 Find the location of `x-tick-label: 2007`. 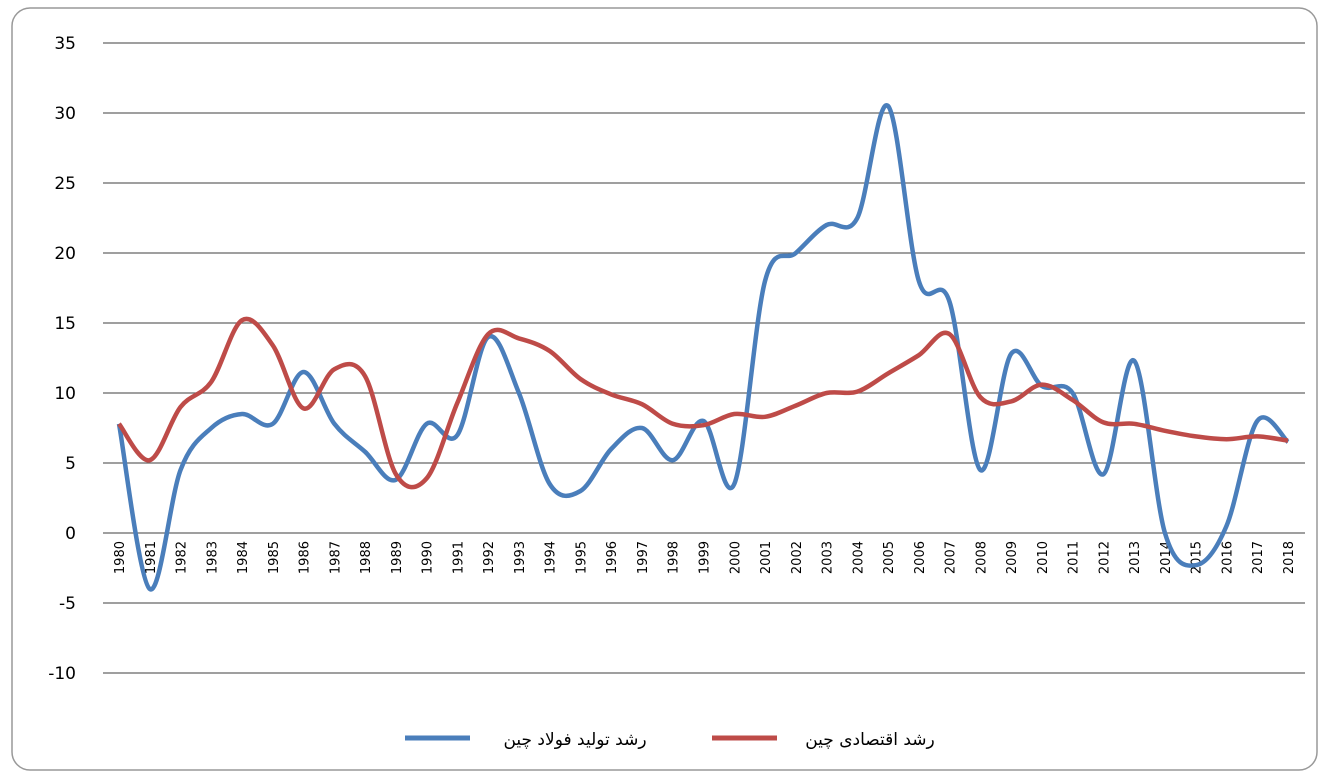

x-tick-label: 2007 is located at coordinates (951, 557).